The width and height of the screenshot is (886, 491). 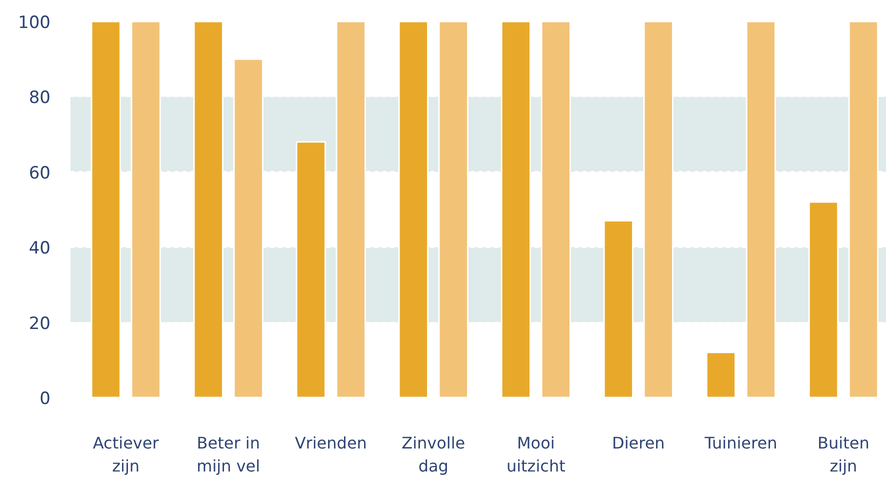 What do you see at coordinates (39, 248) in the screenshot?
I see `y-tick-label: 40` at bounding box center [39, 248].